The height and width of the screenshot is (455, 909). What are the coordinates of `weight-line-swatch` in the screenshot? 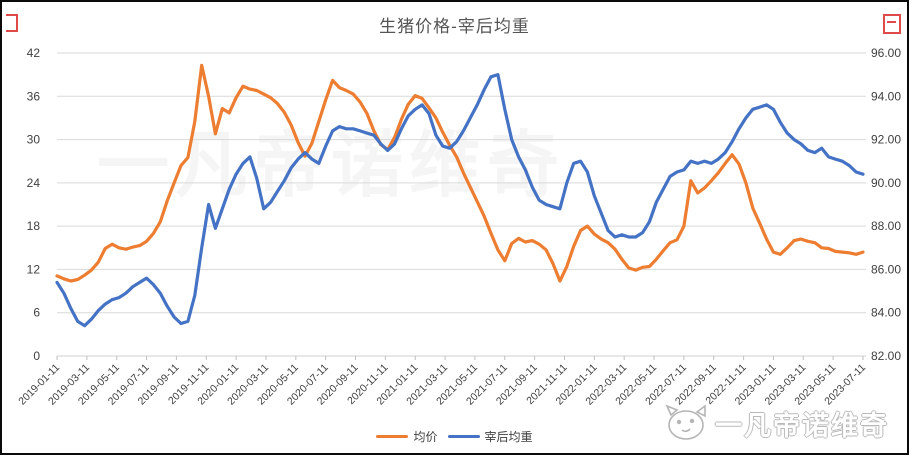 It's located at (463, 436).